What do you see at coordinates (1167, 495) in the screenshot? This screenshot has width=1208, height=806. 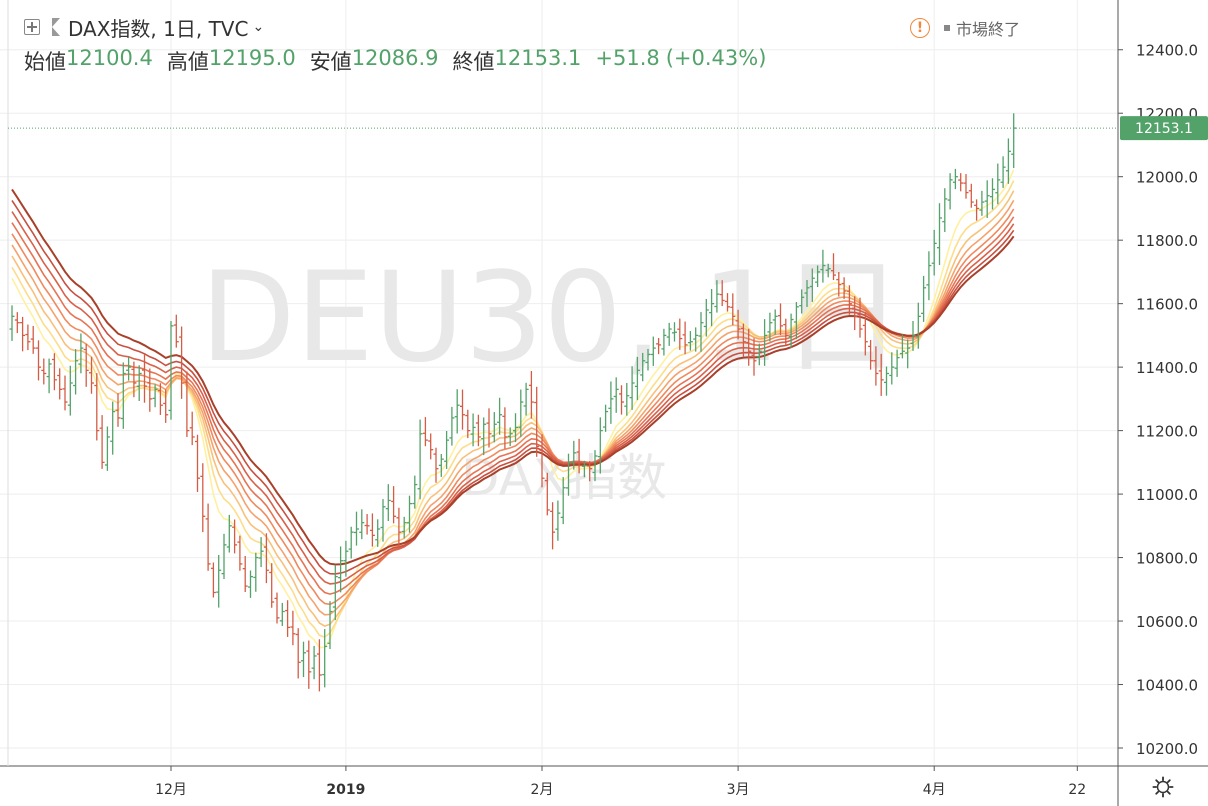 I see `y-tick-label: 11000.0` at bounding box center [1167, 495].